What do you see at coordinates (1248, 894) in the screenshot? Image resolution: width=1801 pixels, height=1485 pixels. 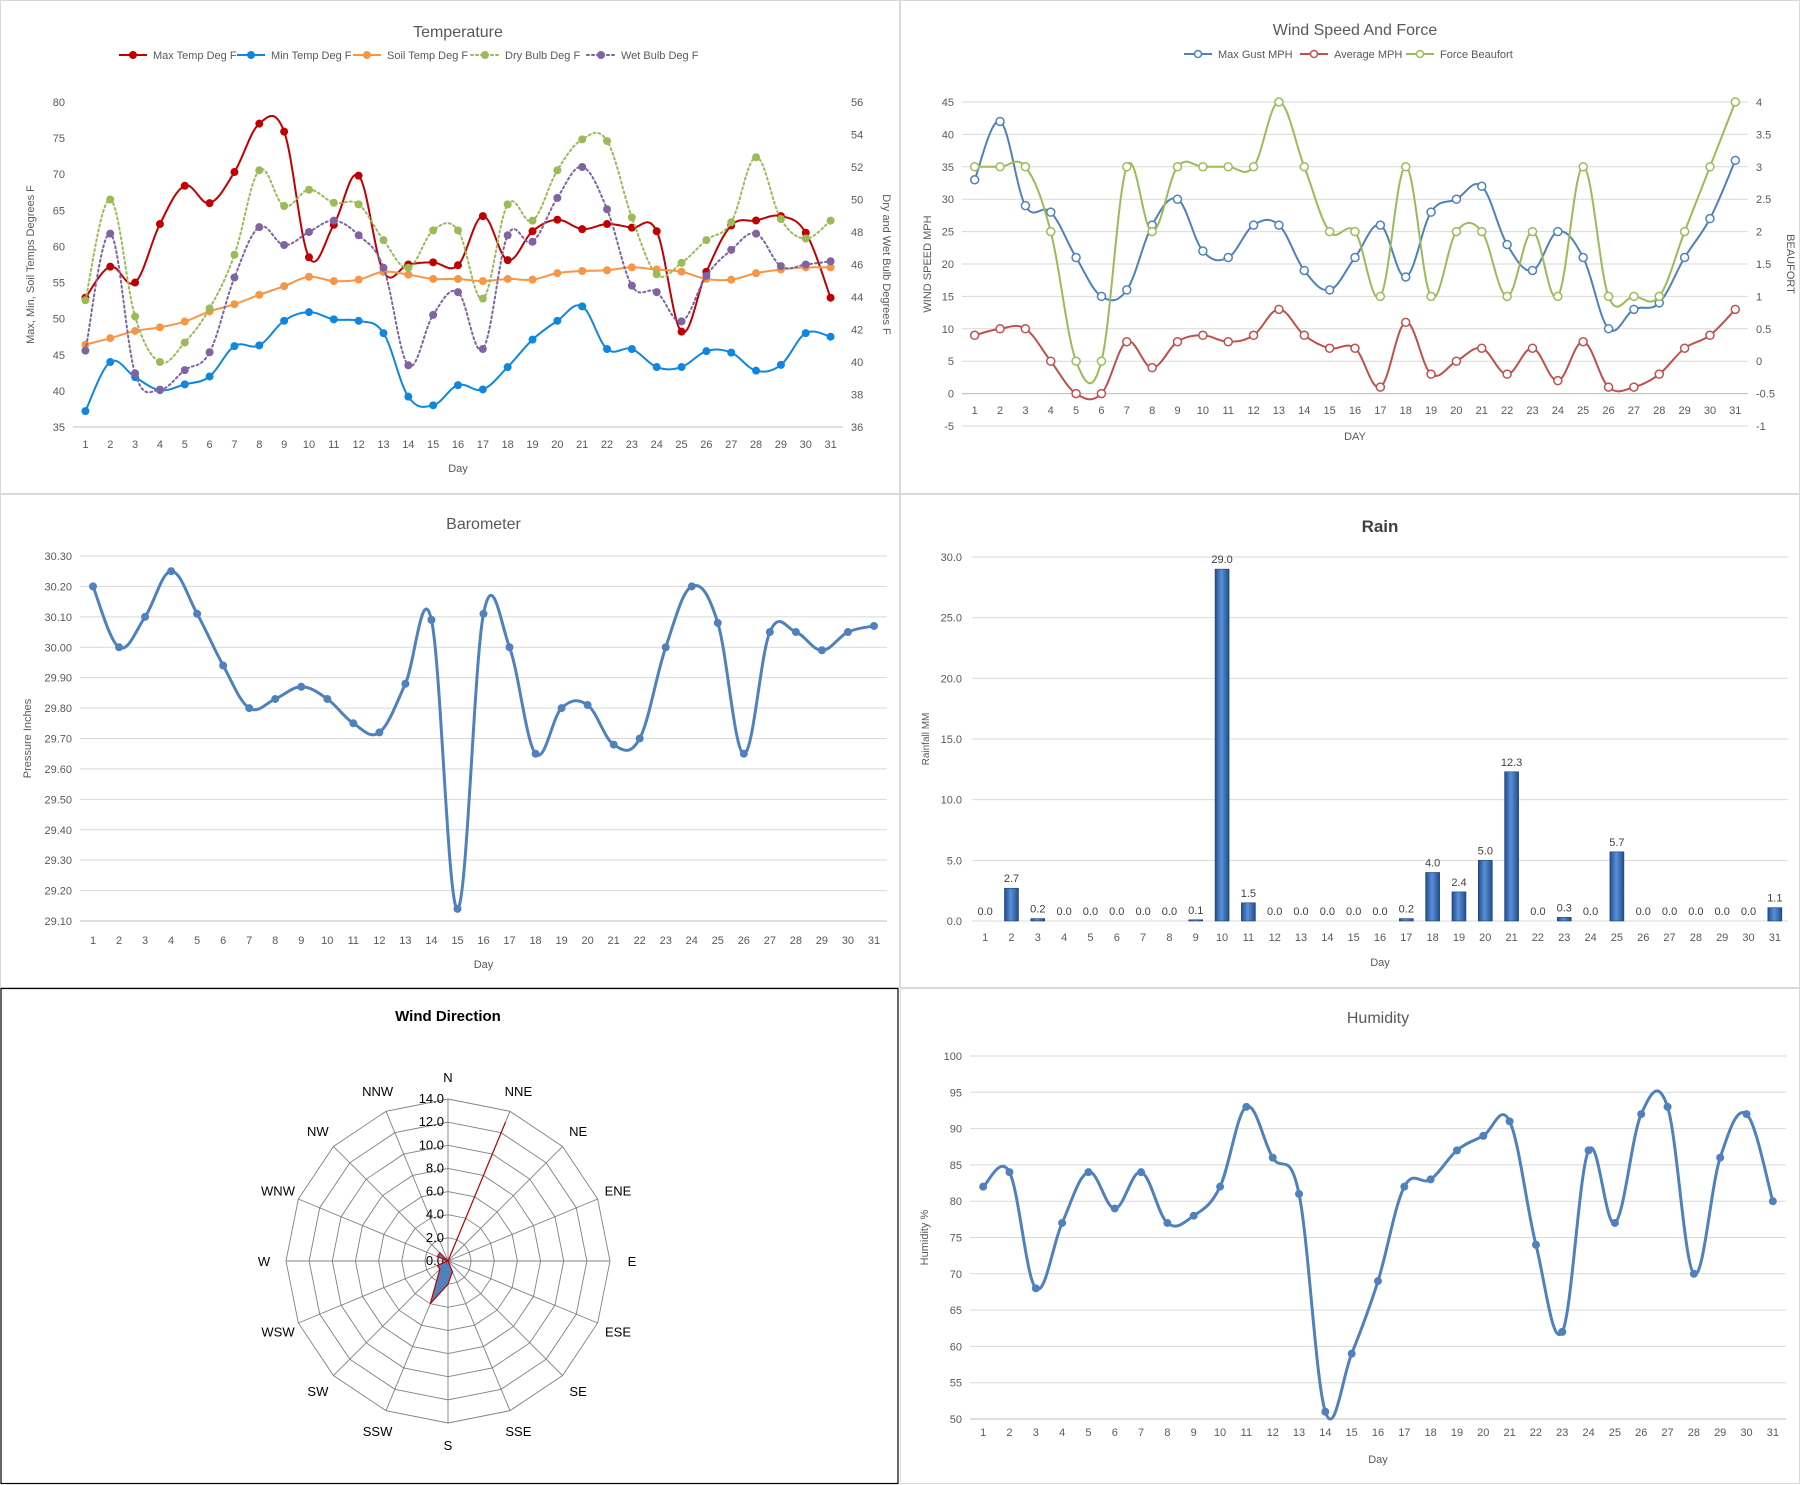 I see `data-label: 1.5` at bounding box center [1248, 894].